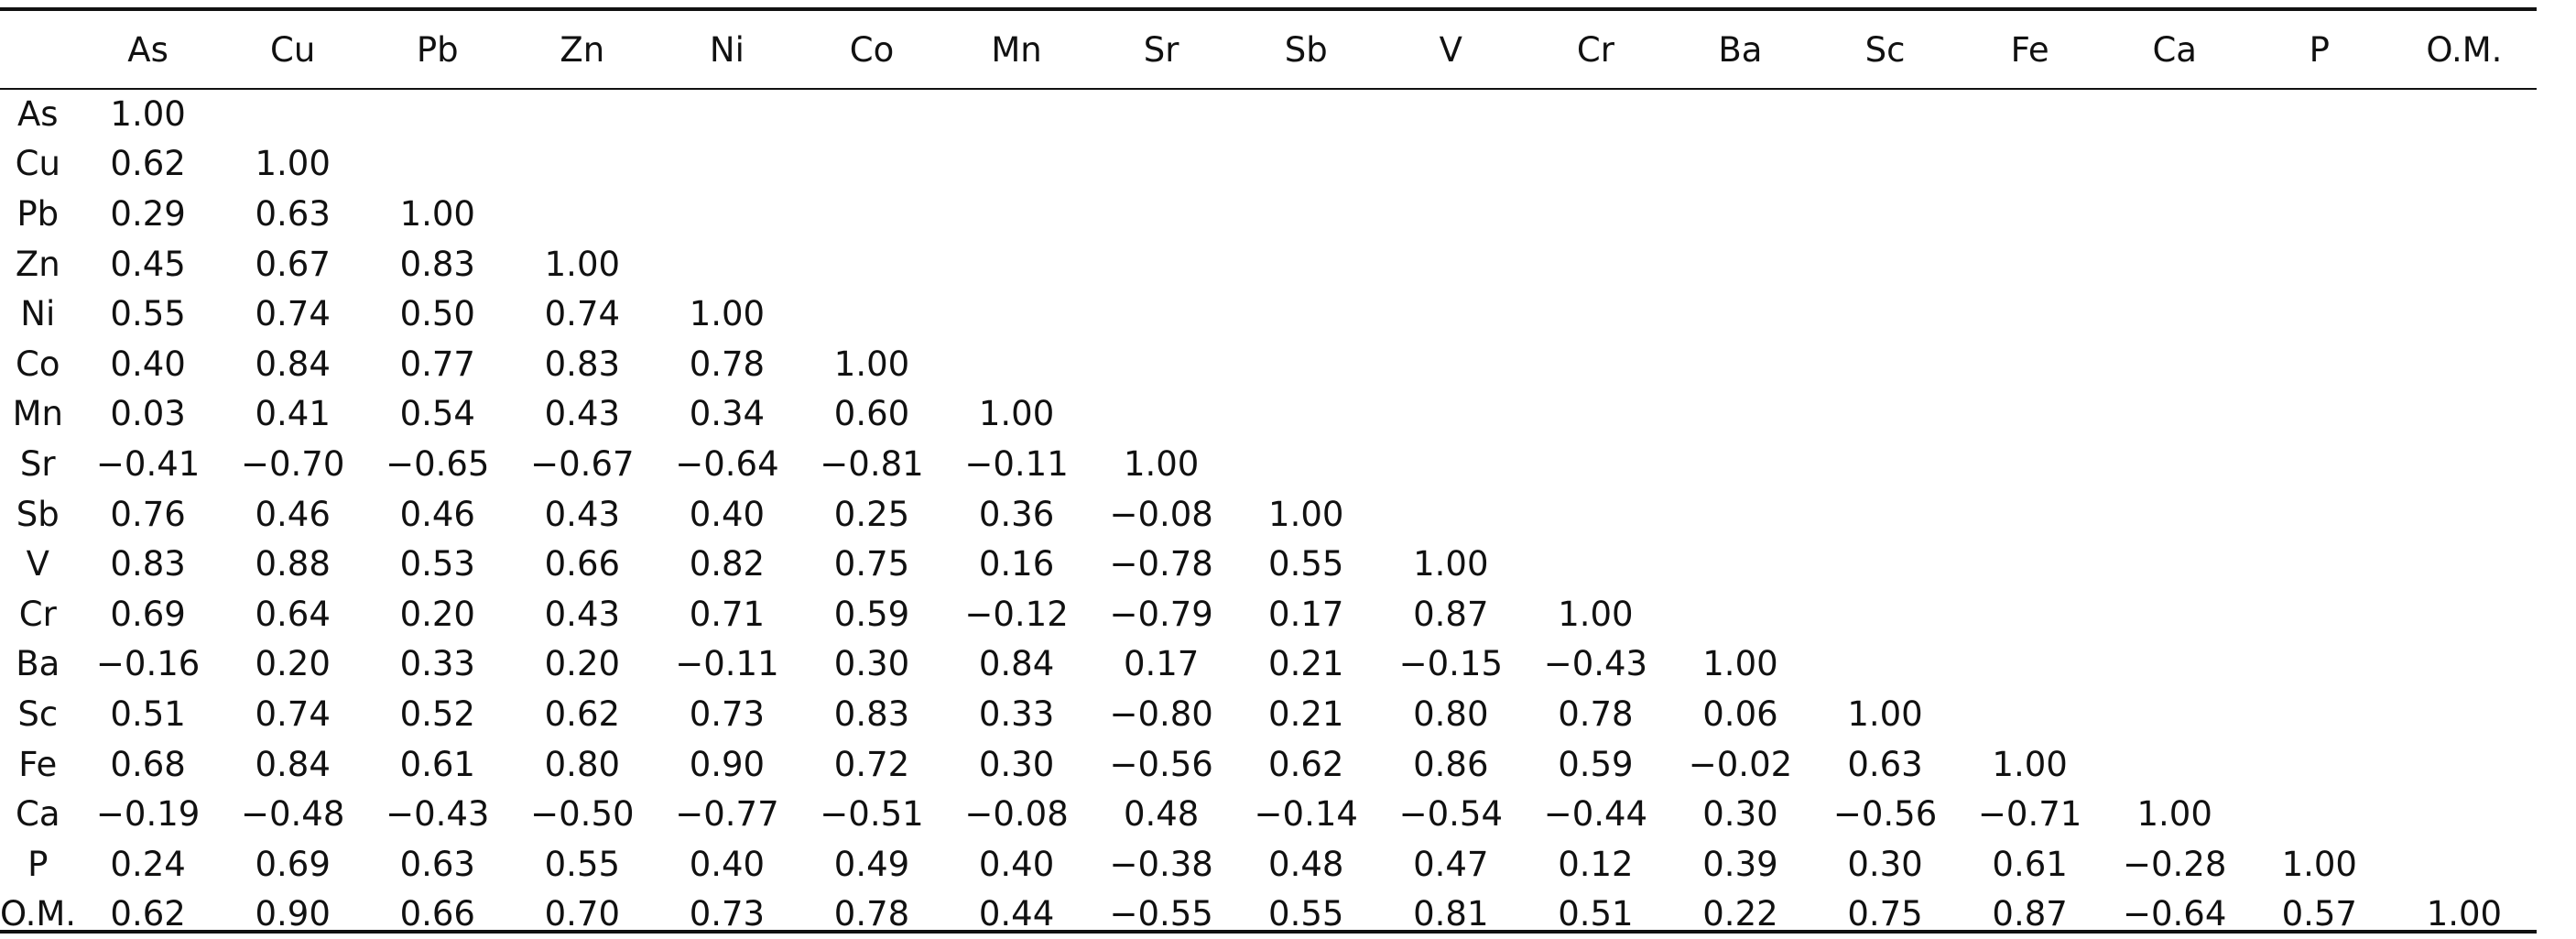 Image resolution: width=2576 pixels, height=939 pixels. Describe the element at coordinates (1306, 814) in the screenshot. I see `correlation-value: −0.14` at that location.